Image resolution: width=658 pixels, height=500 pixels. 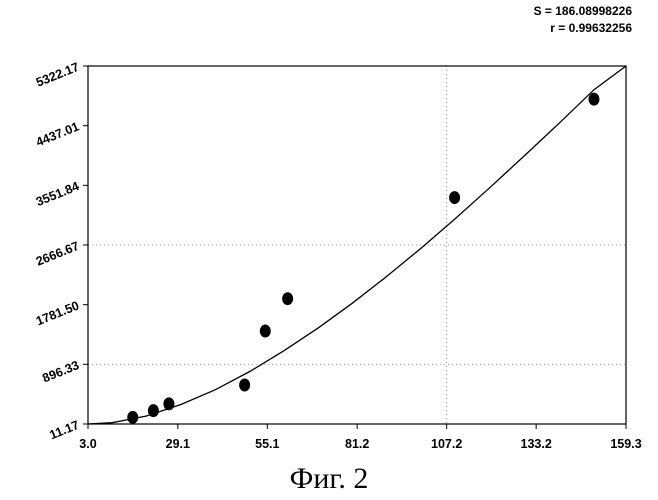 What do you see at coordinates (267, 444) in the screenshot?
I see `x-tick-label: 55.1` at bounding box center [267, 444].